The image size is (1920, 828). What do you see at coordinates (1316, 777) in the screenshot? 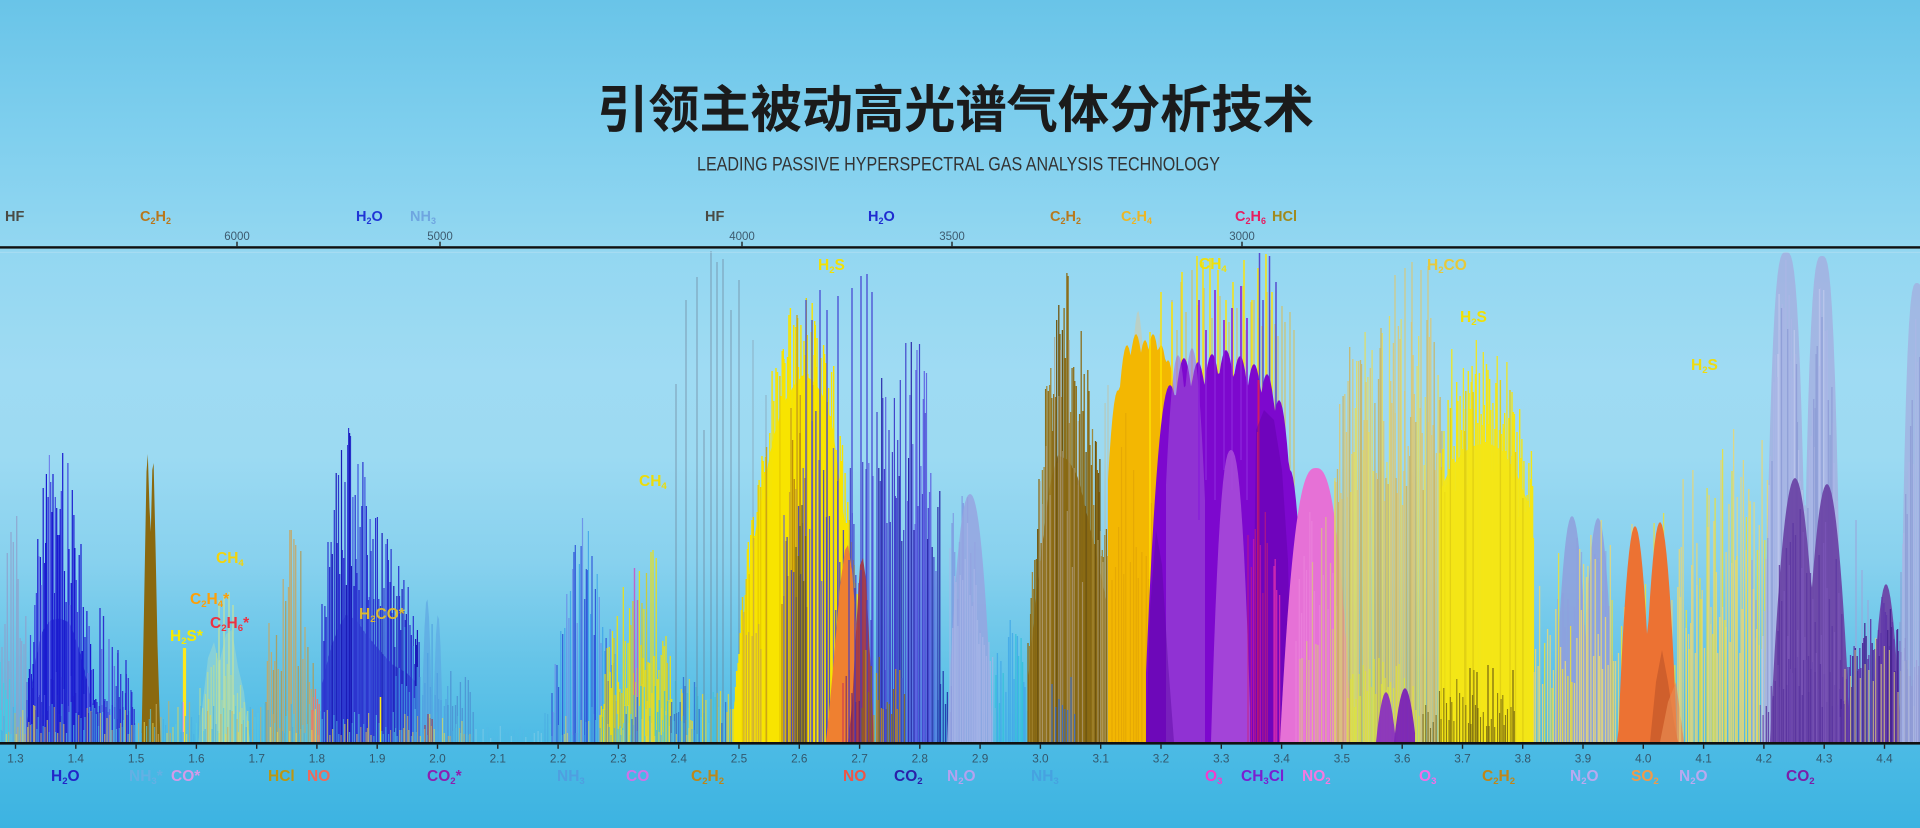
I see `svg-text: NO2​` at bounding box center [1316, 777].